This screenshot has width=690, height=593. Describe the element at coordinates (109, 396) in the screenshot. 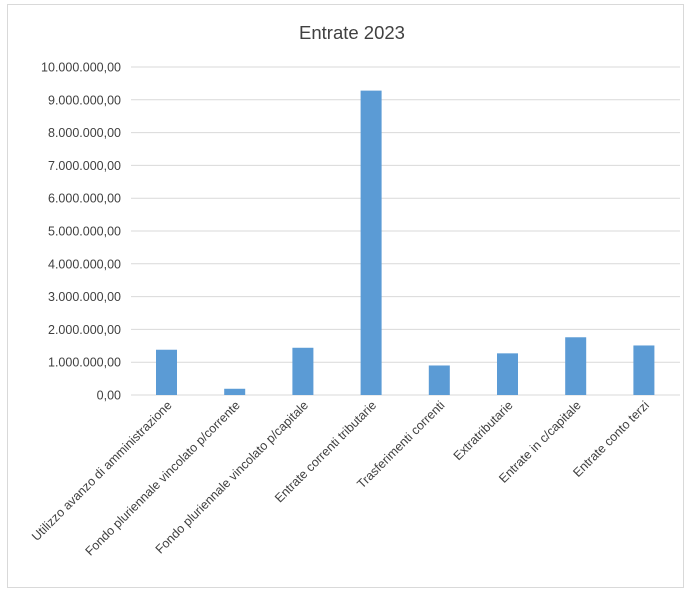

I see `y-tick-label: 0,00` at that location.